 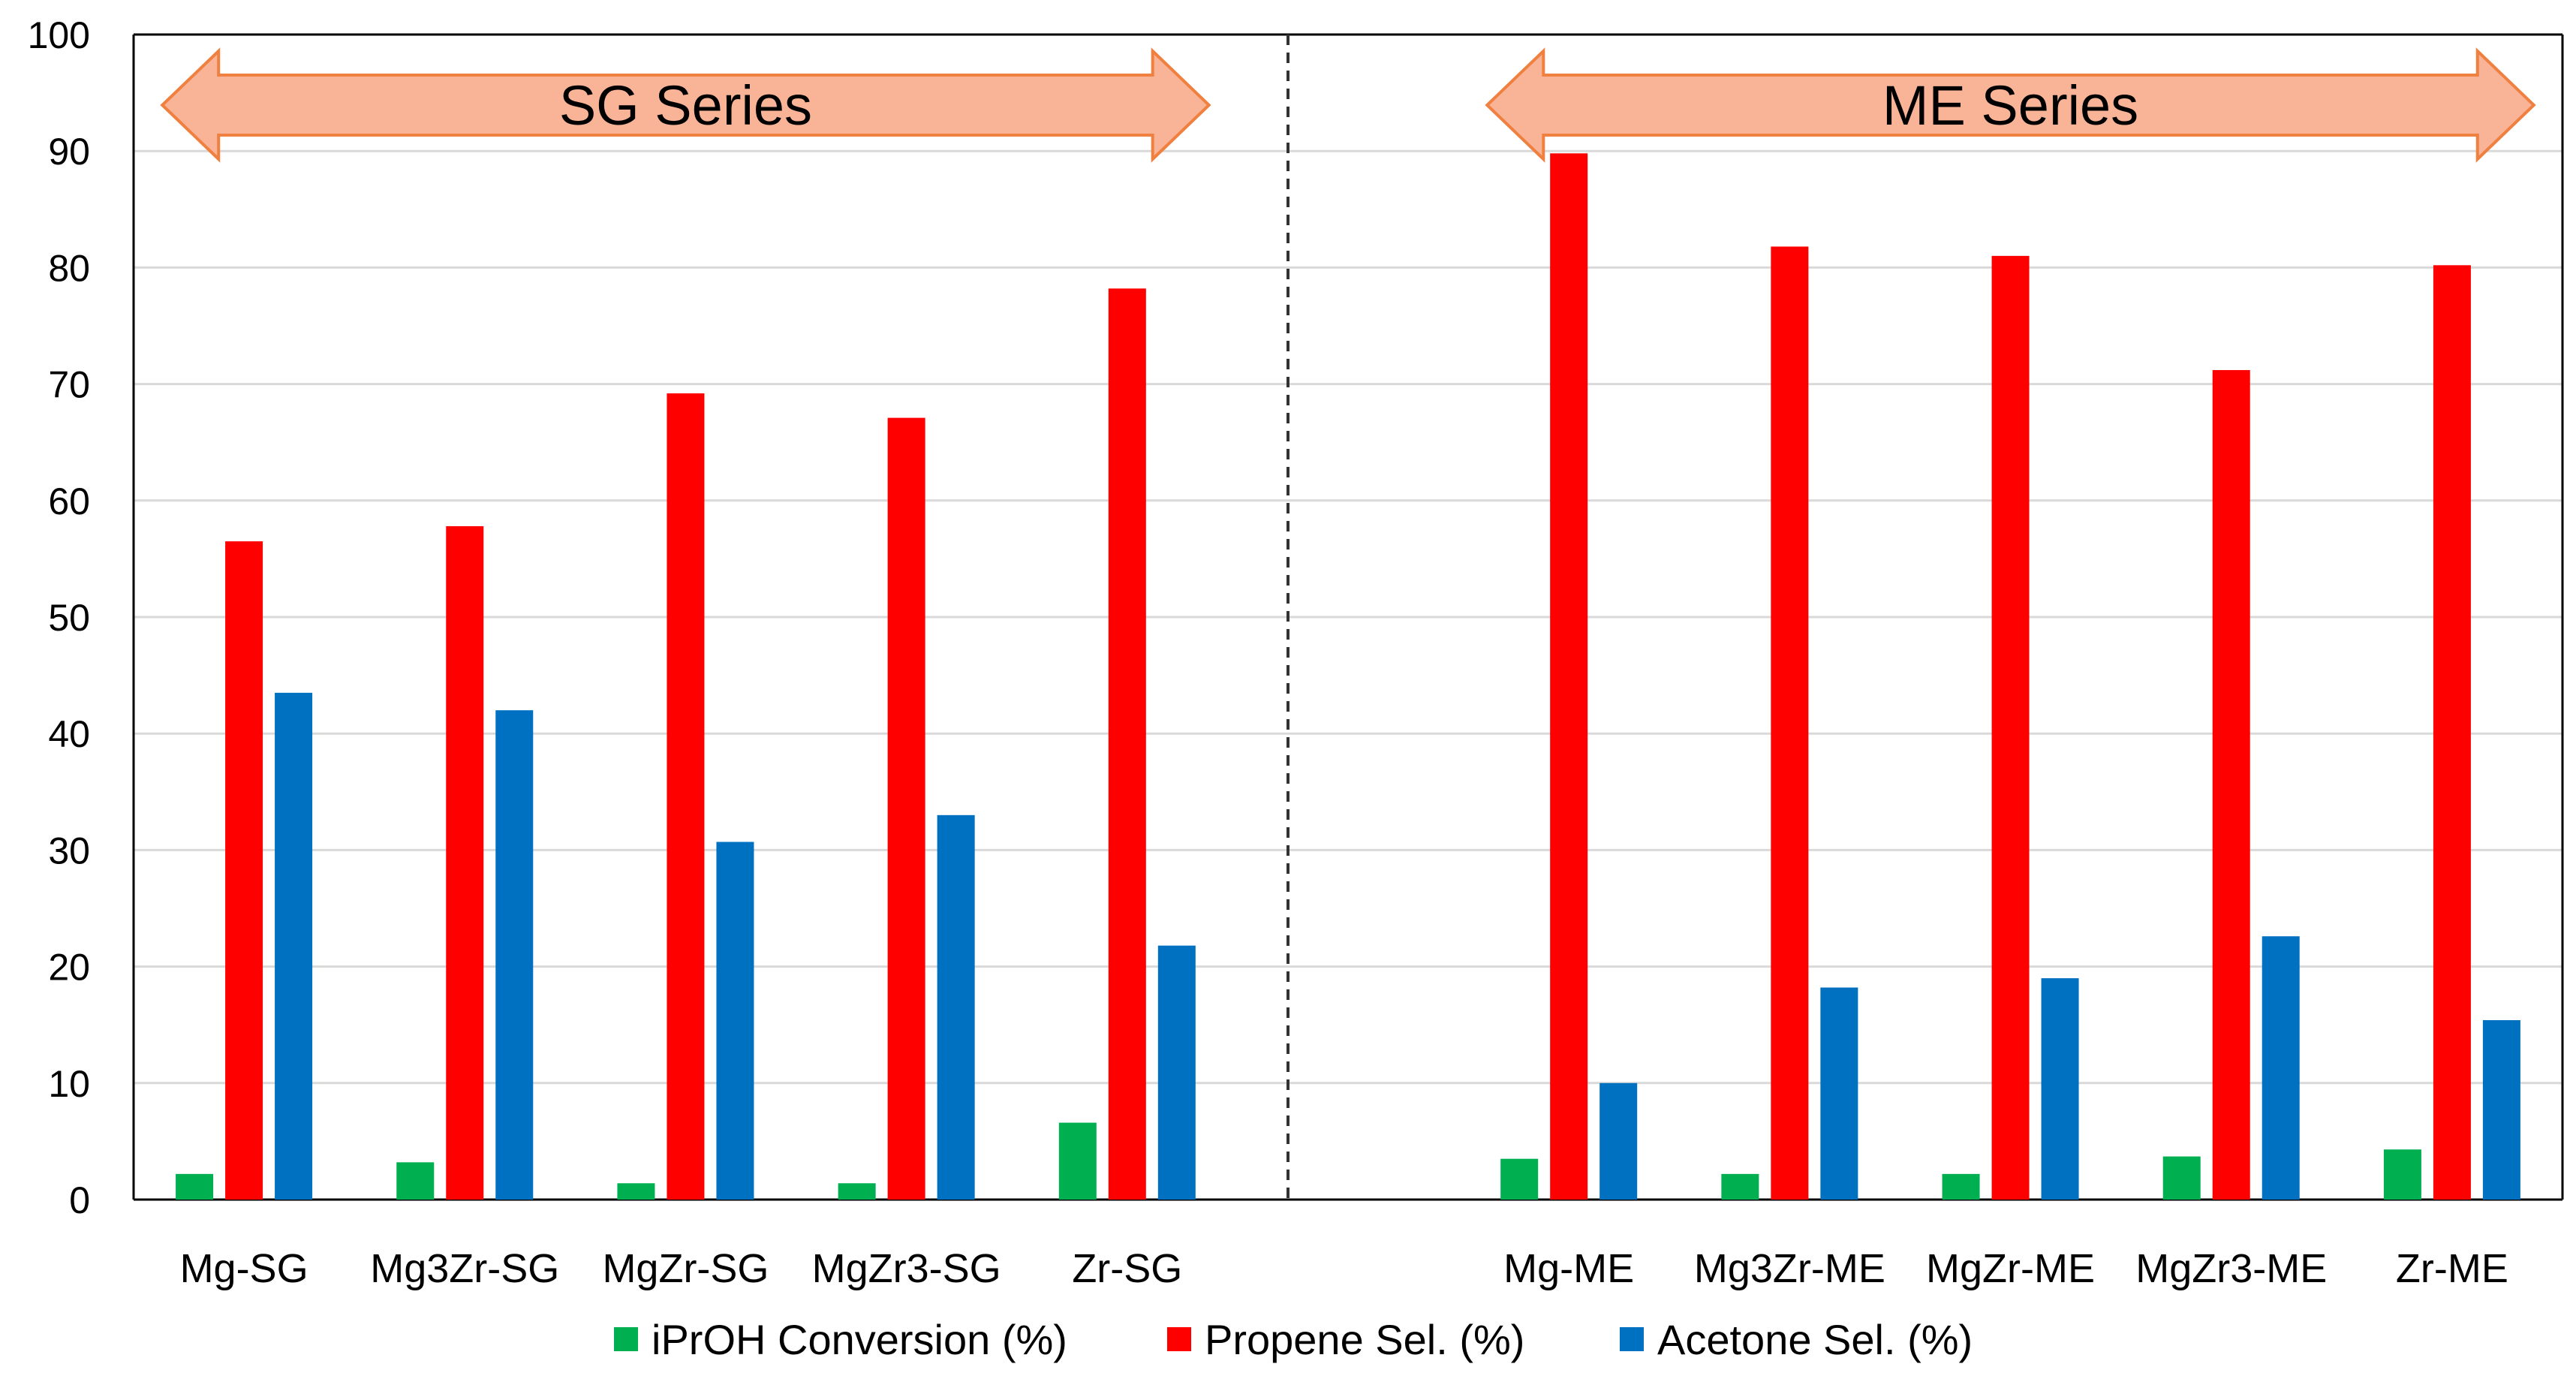 What do you see at coordinates (860, 1339) in the screenshot?
I see `legend-label: iPrOH Conversion (%)` at bounding box center [860, 1339].